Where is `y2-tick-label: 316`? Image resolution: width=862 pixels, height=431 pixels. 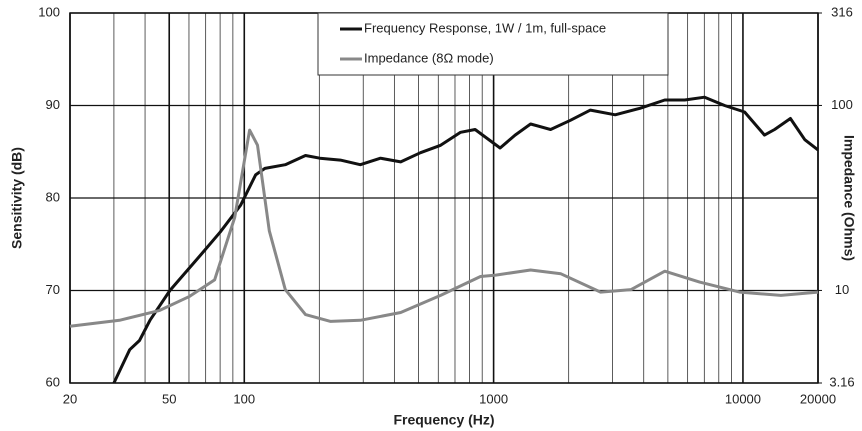
y2-tick-label: 316 is located at coordinates (842, 11).